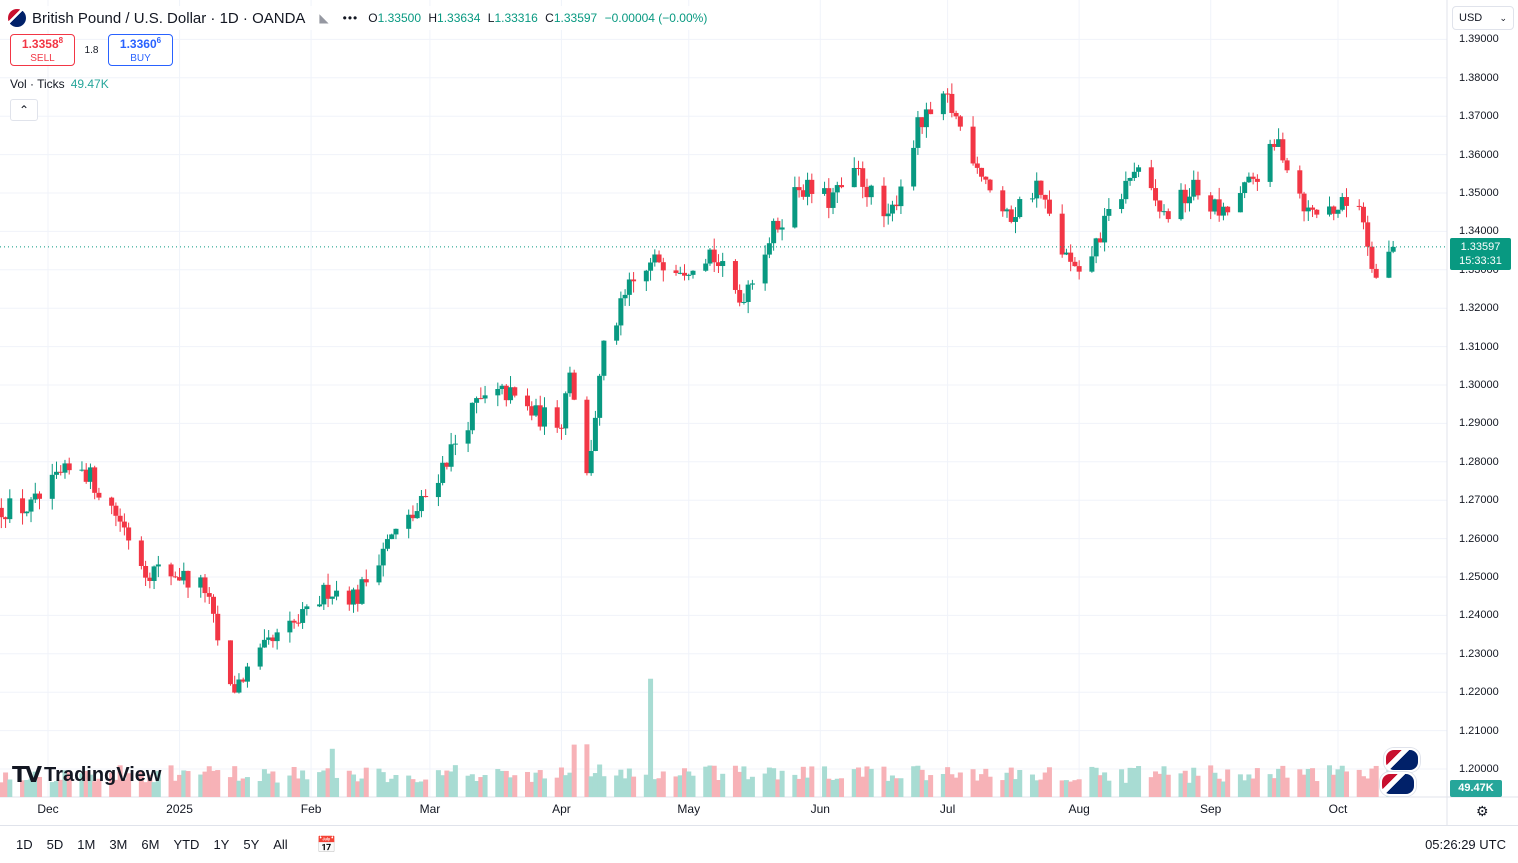 The width and height of the screenshot is (1518, 863). Describe the element at coordinates (40, 44) in the screenshot. I see `sell-price-main: 1.3358` at that location.